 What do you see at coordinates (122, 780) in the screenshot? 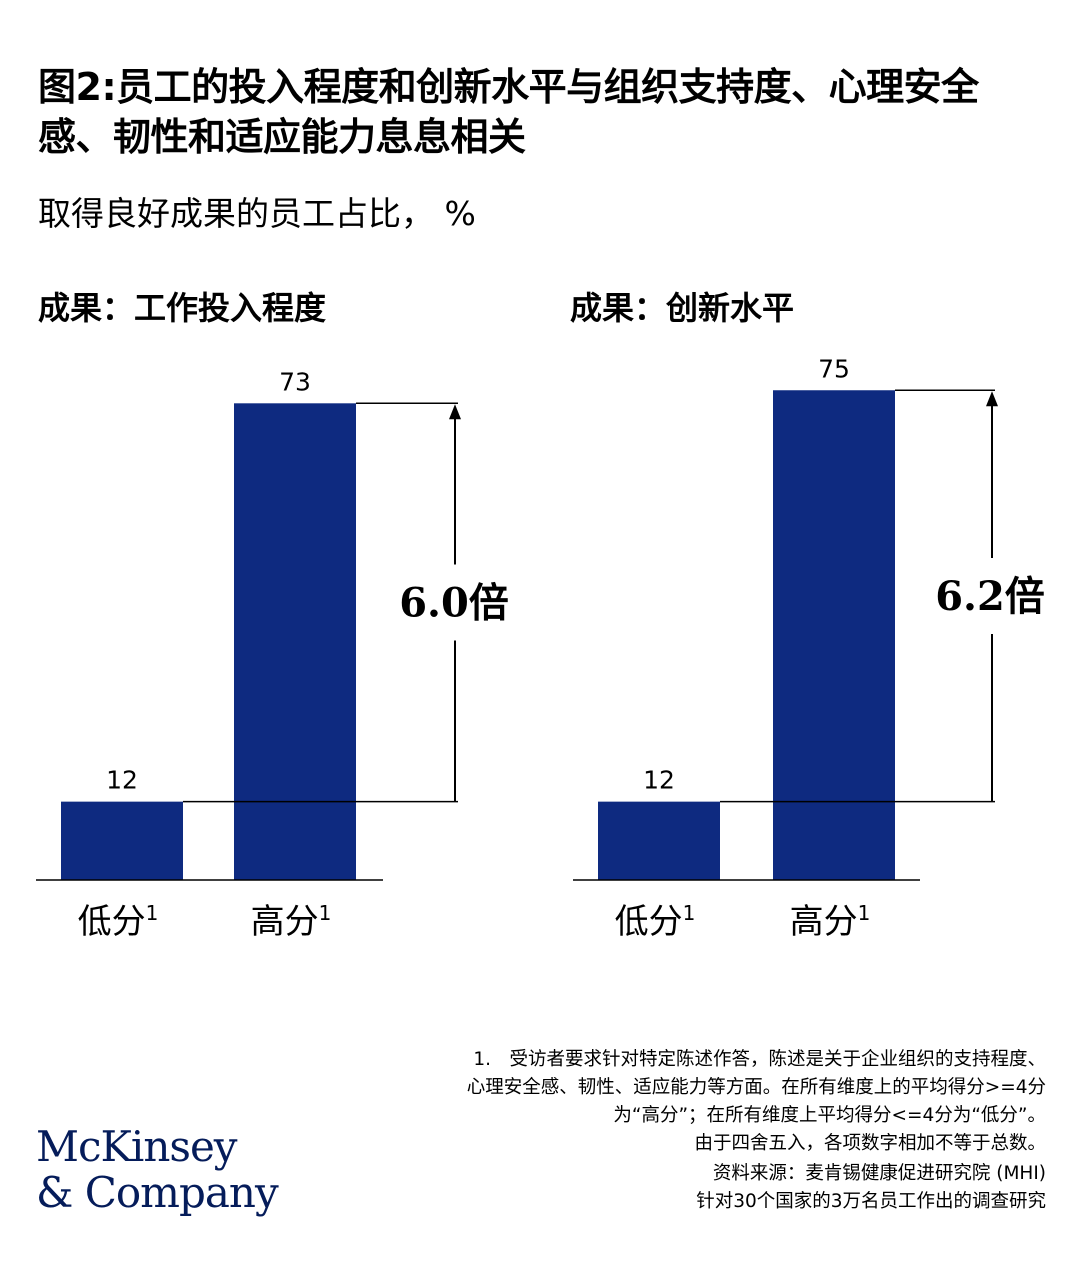
I see `value-label-engagement-0: 12` at bounding box center [122, 780].